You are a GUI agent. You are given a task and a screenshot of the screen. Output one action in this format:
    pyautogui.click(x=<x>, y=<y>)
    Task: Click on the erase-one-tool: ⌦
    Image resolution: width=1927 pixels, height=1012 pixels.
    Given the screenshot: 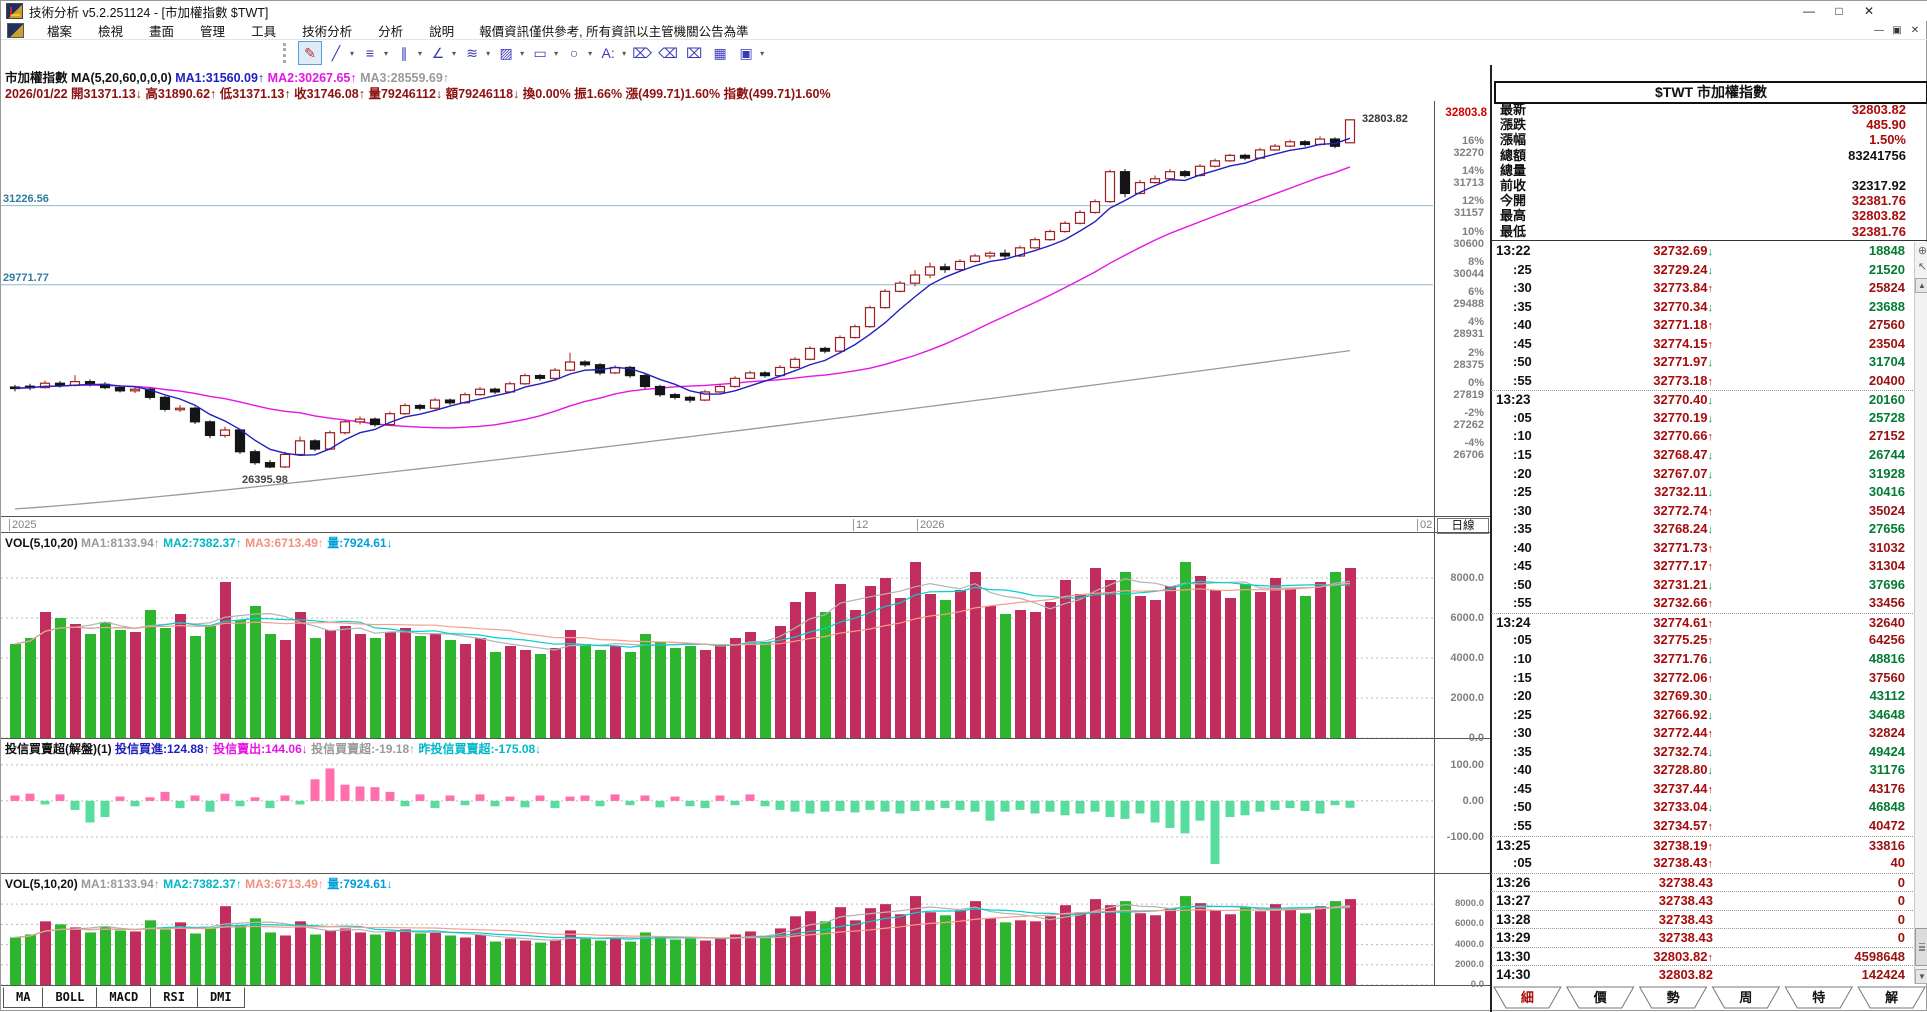 What is the action you would take?
    pyautogui.click(x=642, y=52)
    